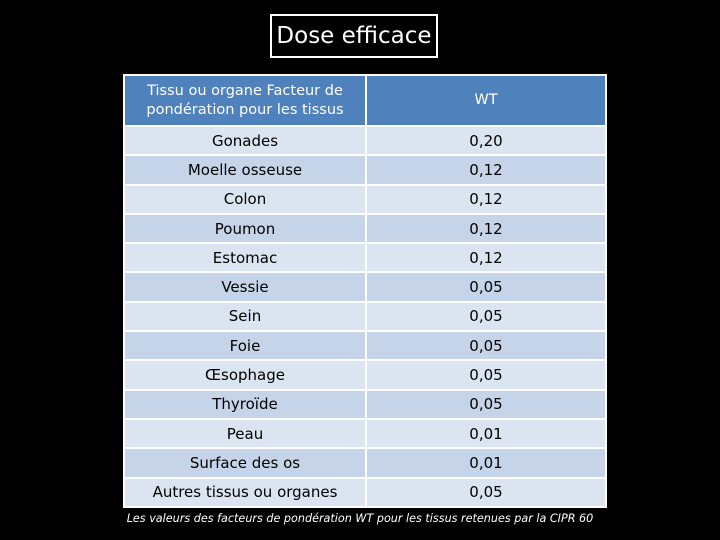  I want to click on tissue-cell: Vessie, so click(245, 287).